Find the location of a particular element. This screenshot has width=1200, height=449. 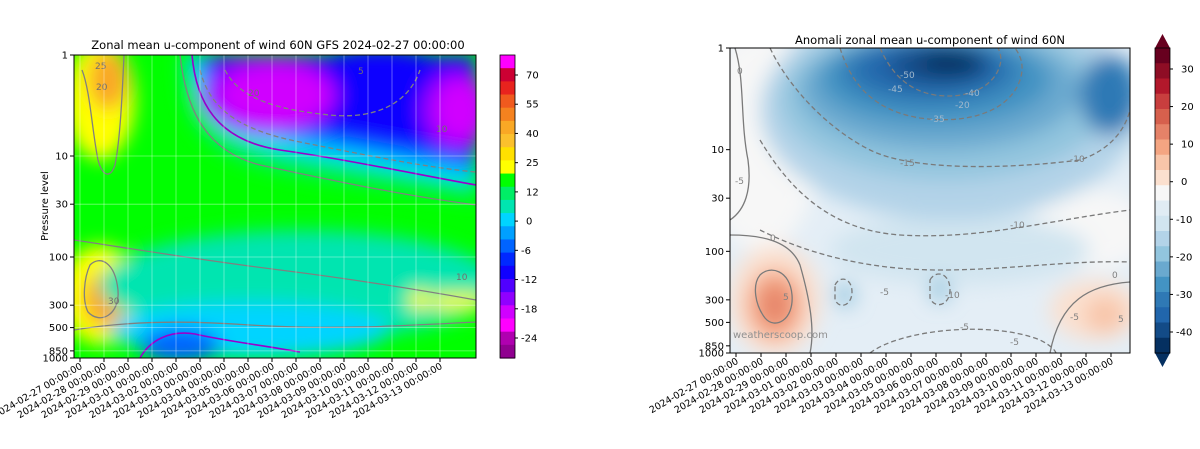

colorbar-tick-label: 0 is located at coordinates (529, 222).